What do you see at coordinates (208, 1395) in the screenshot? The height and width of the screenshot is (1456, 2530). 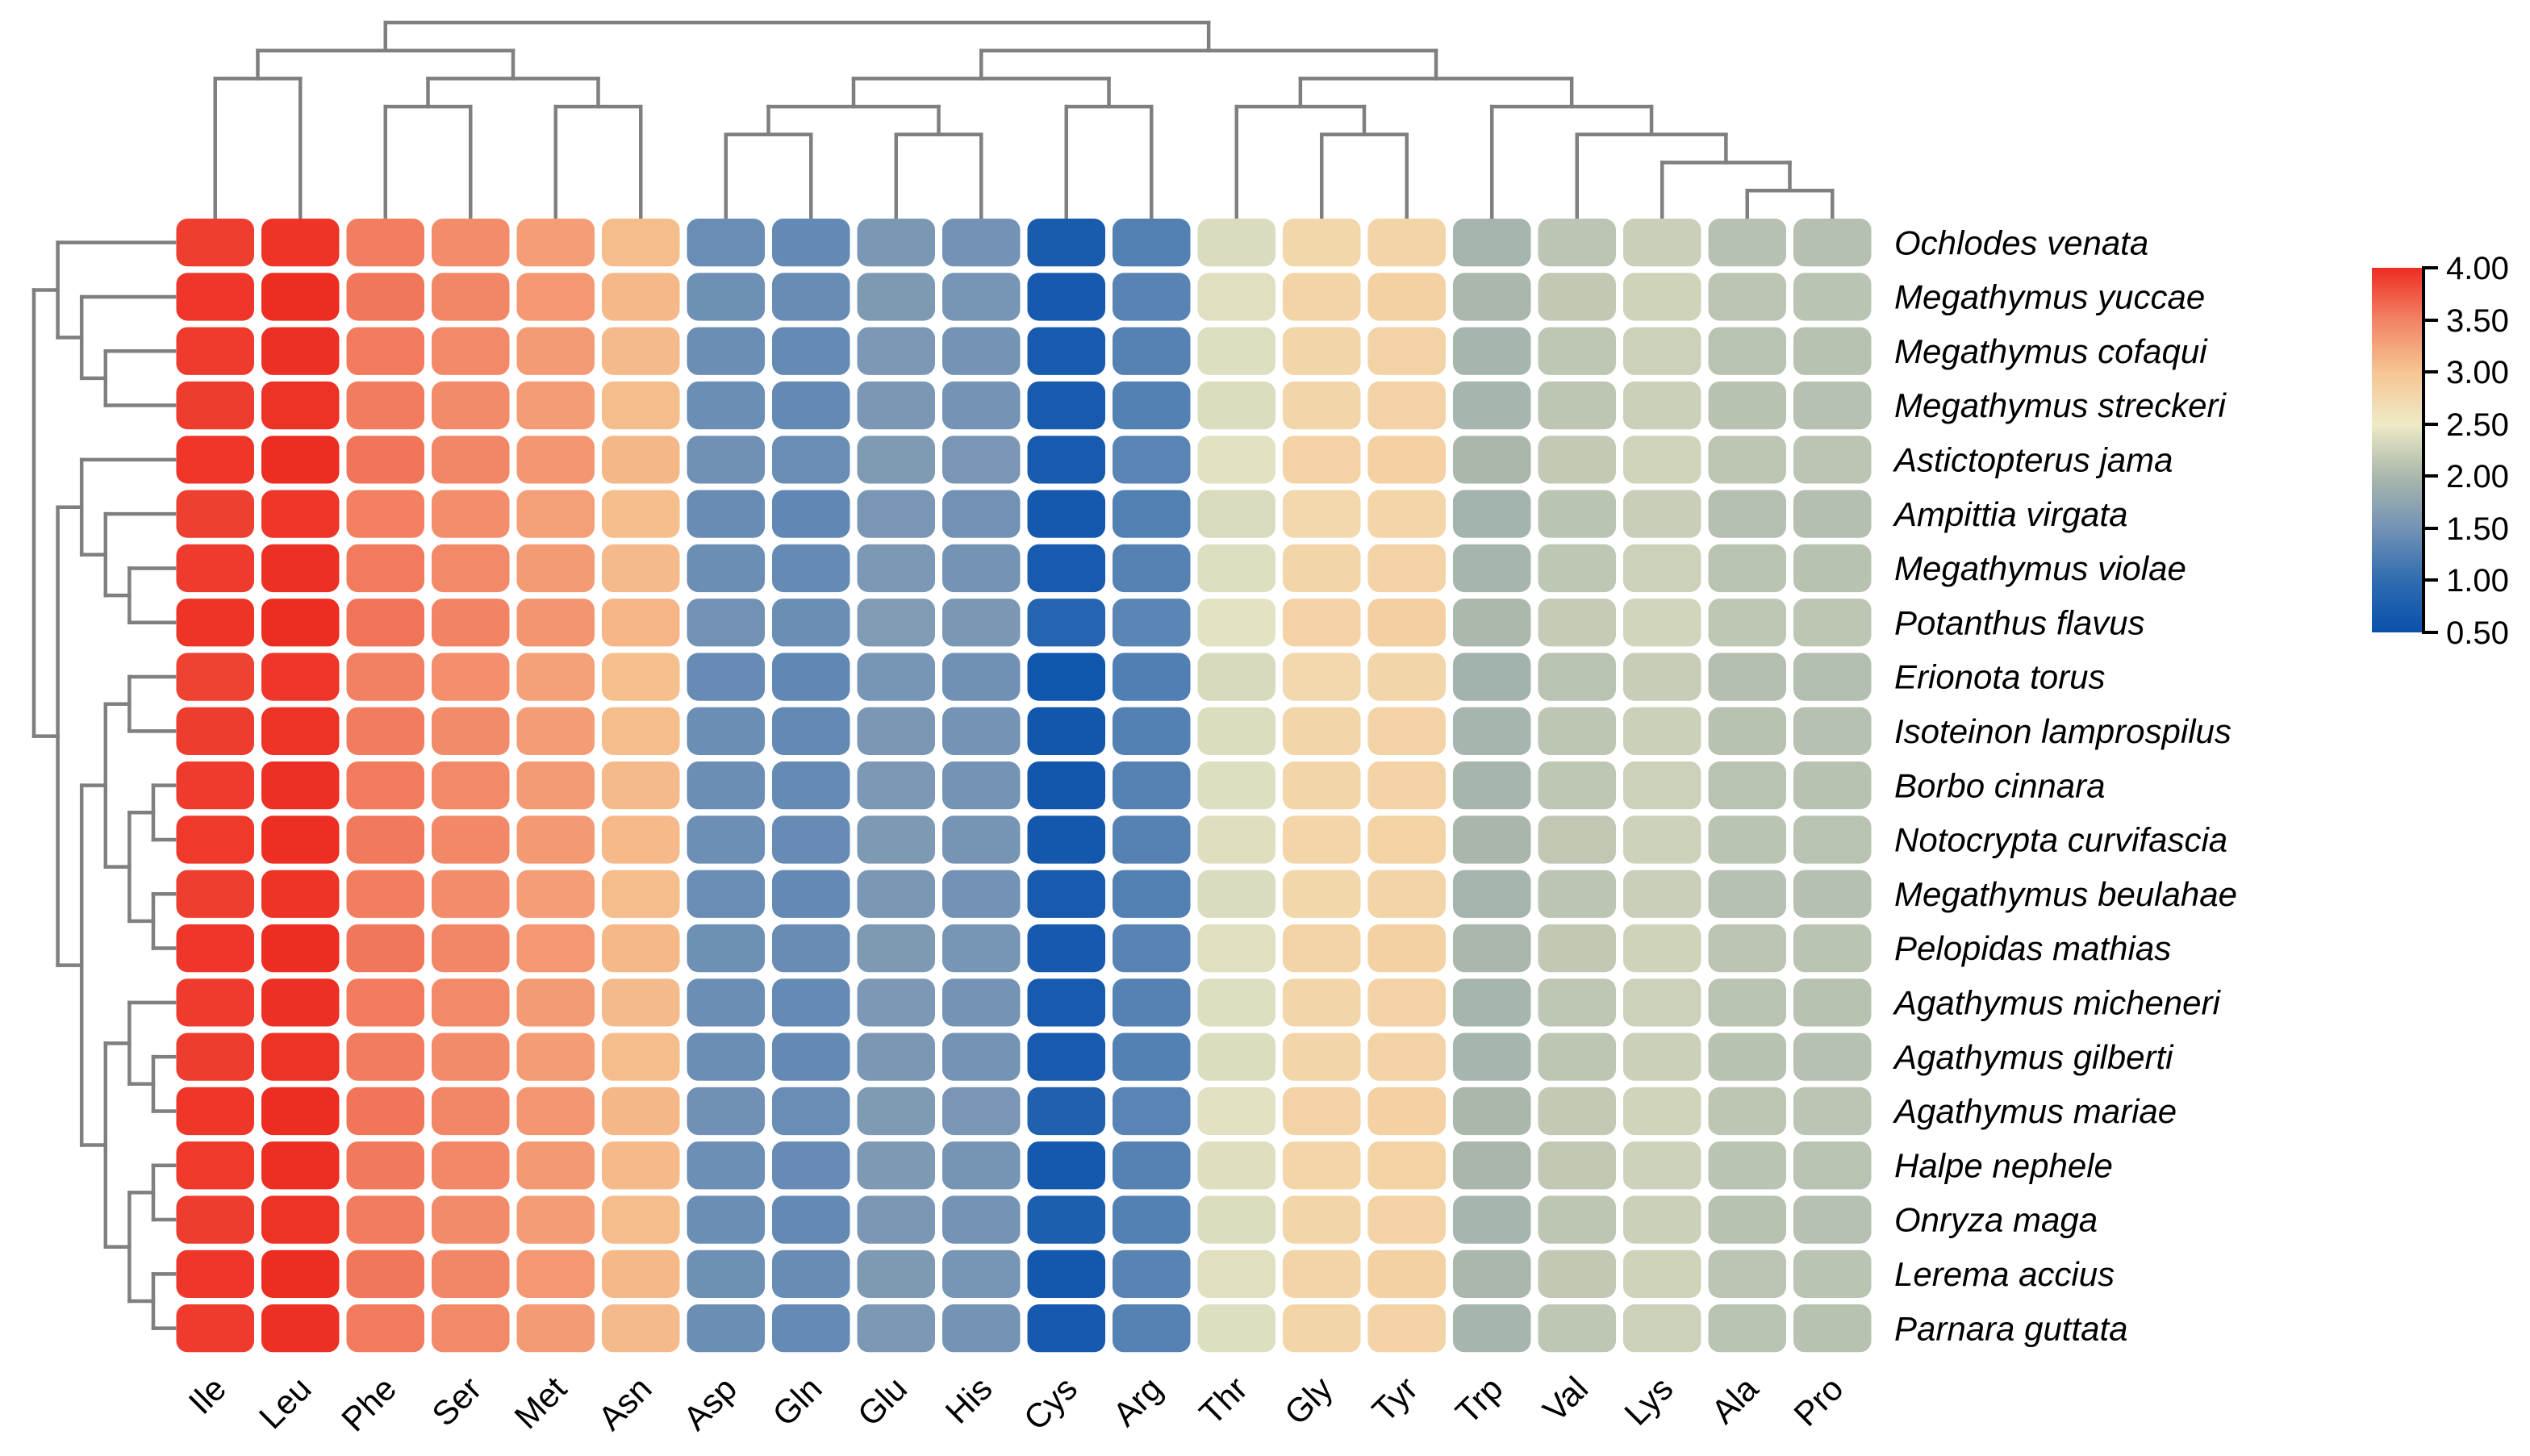 I see `column-label: Ile` at bounding box center [208, 1395].